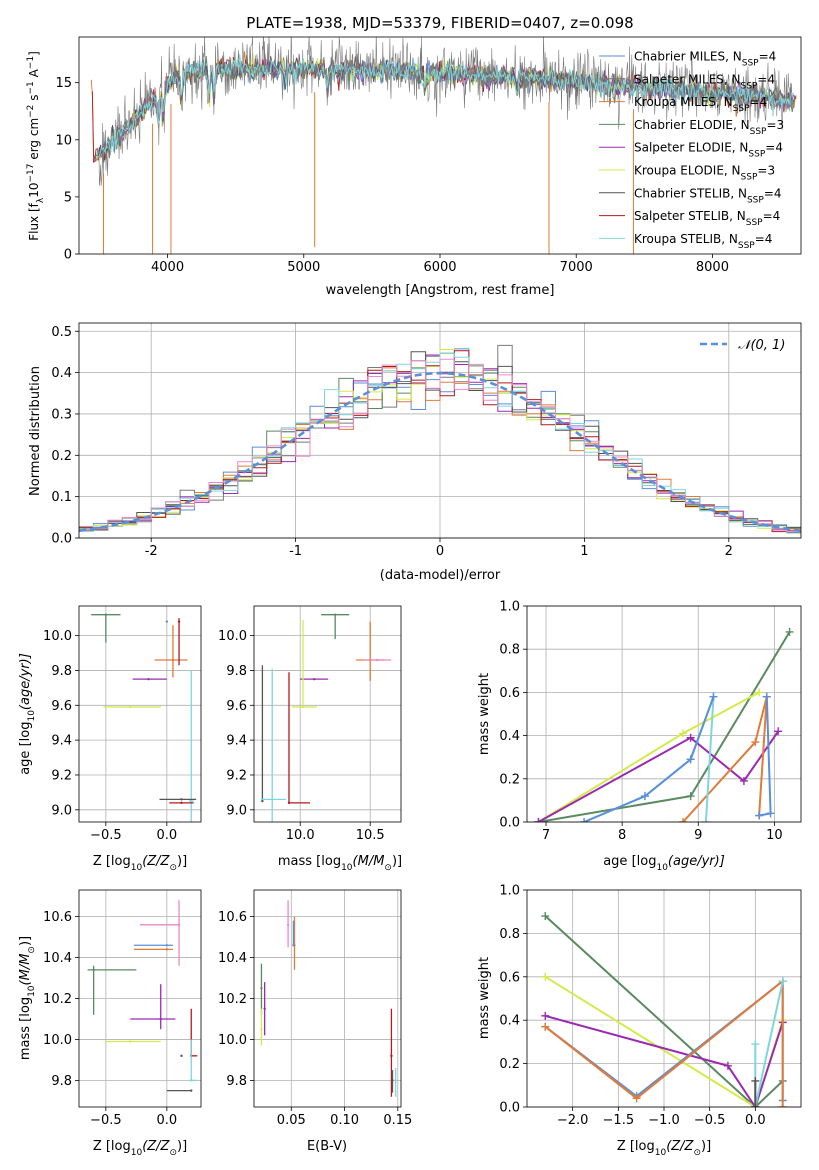 Image resolution: width=819 pixels, height=1170 pixels. Describe the element at coordinates (546, 835) in the screenshot. I see `x-tick-label: 7` at that location.